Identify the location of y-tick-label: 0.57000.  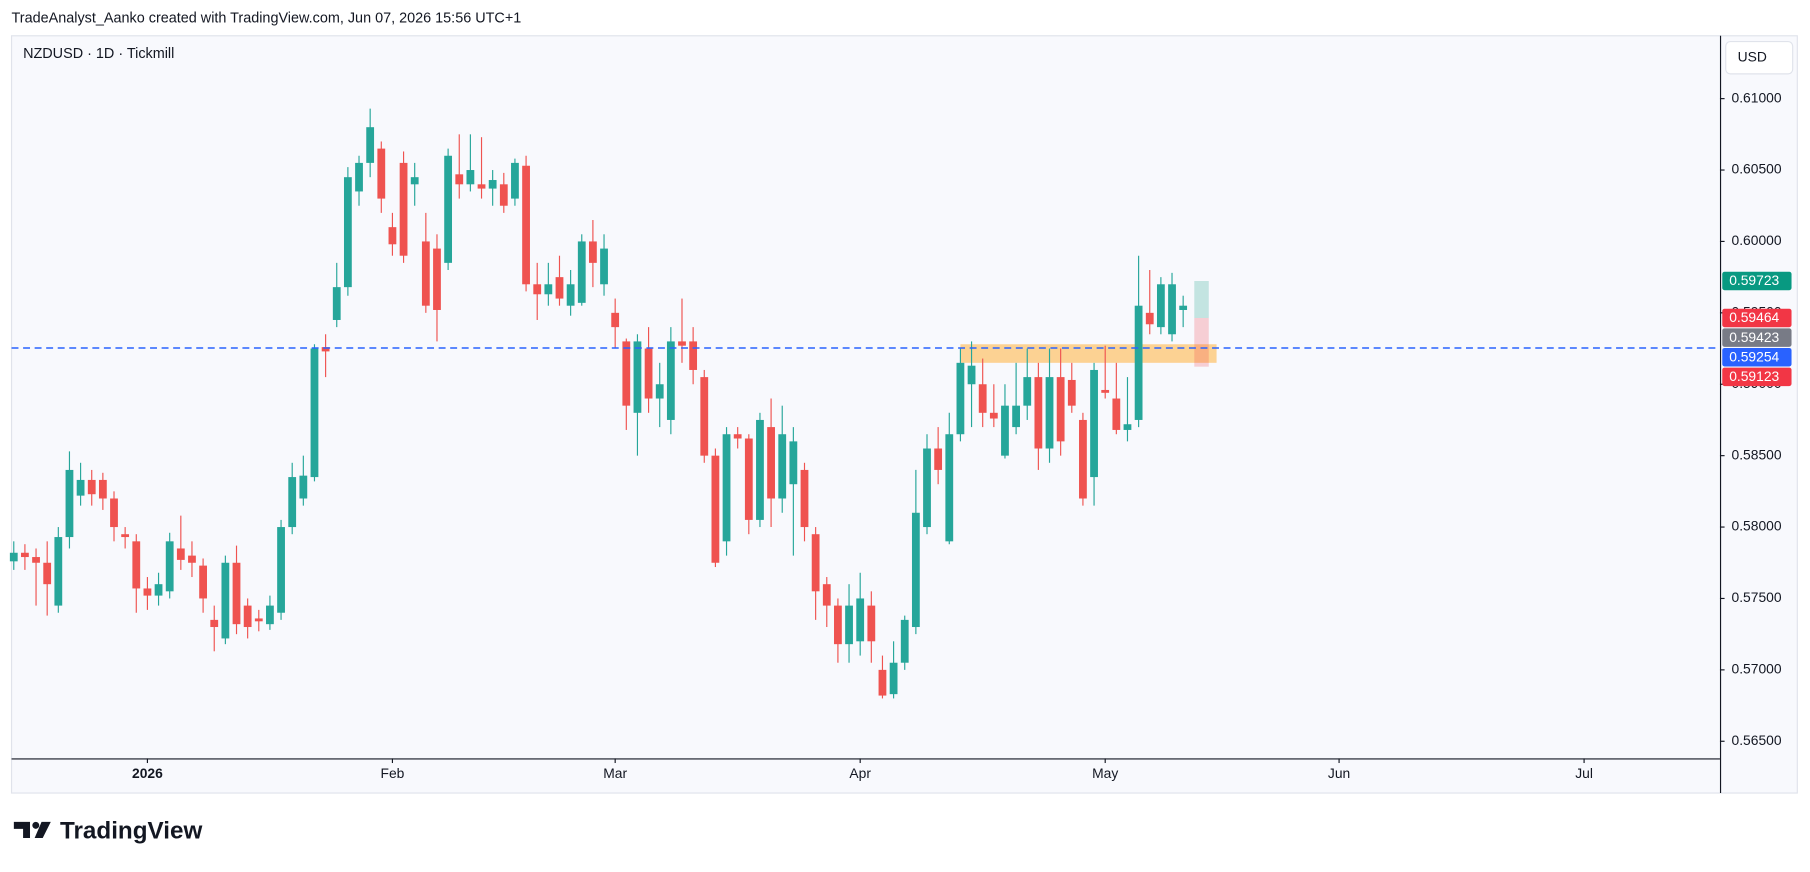
(1757, 669).